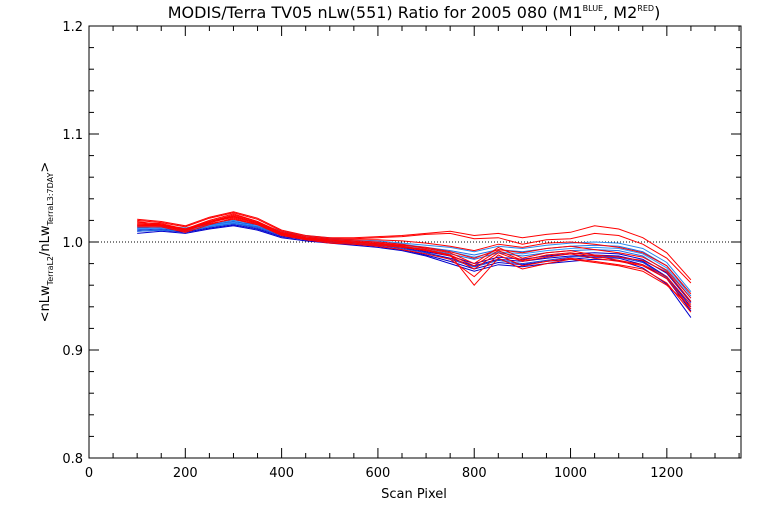 This screenshot has height=512, width=768. What do you see at coordinates (72, 351) in the screenshot?
I see `y-tick-label: 0.9` at bounding box center [72, 351].